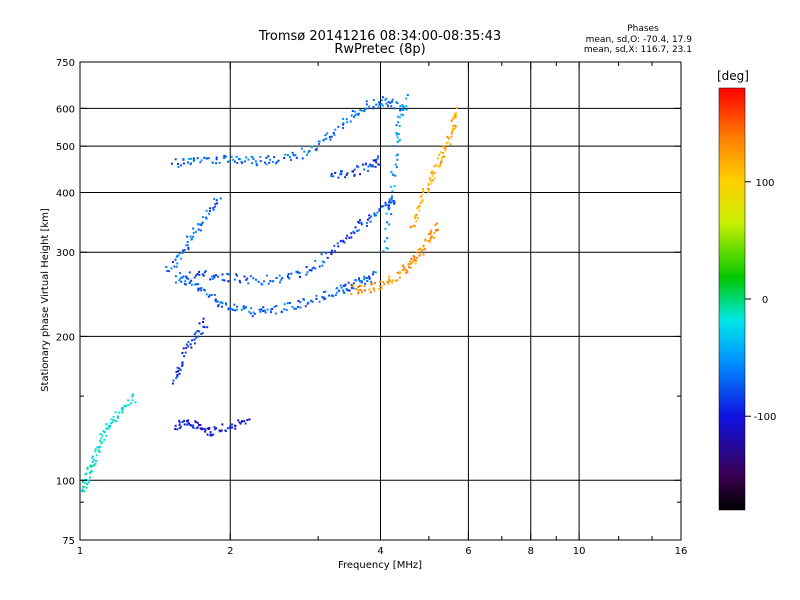  I want to click on colorbar-label: [deg], so click(733, 76).